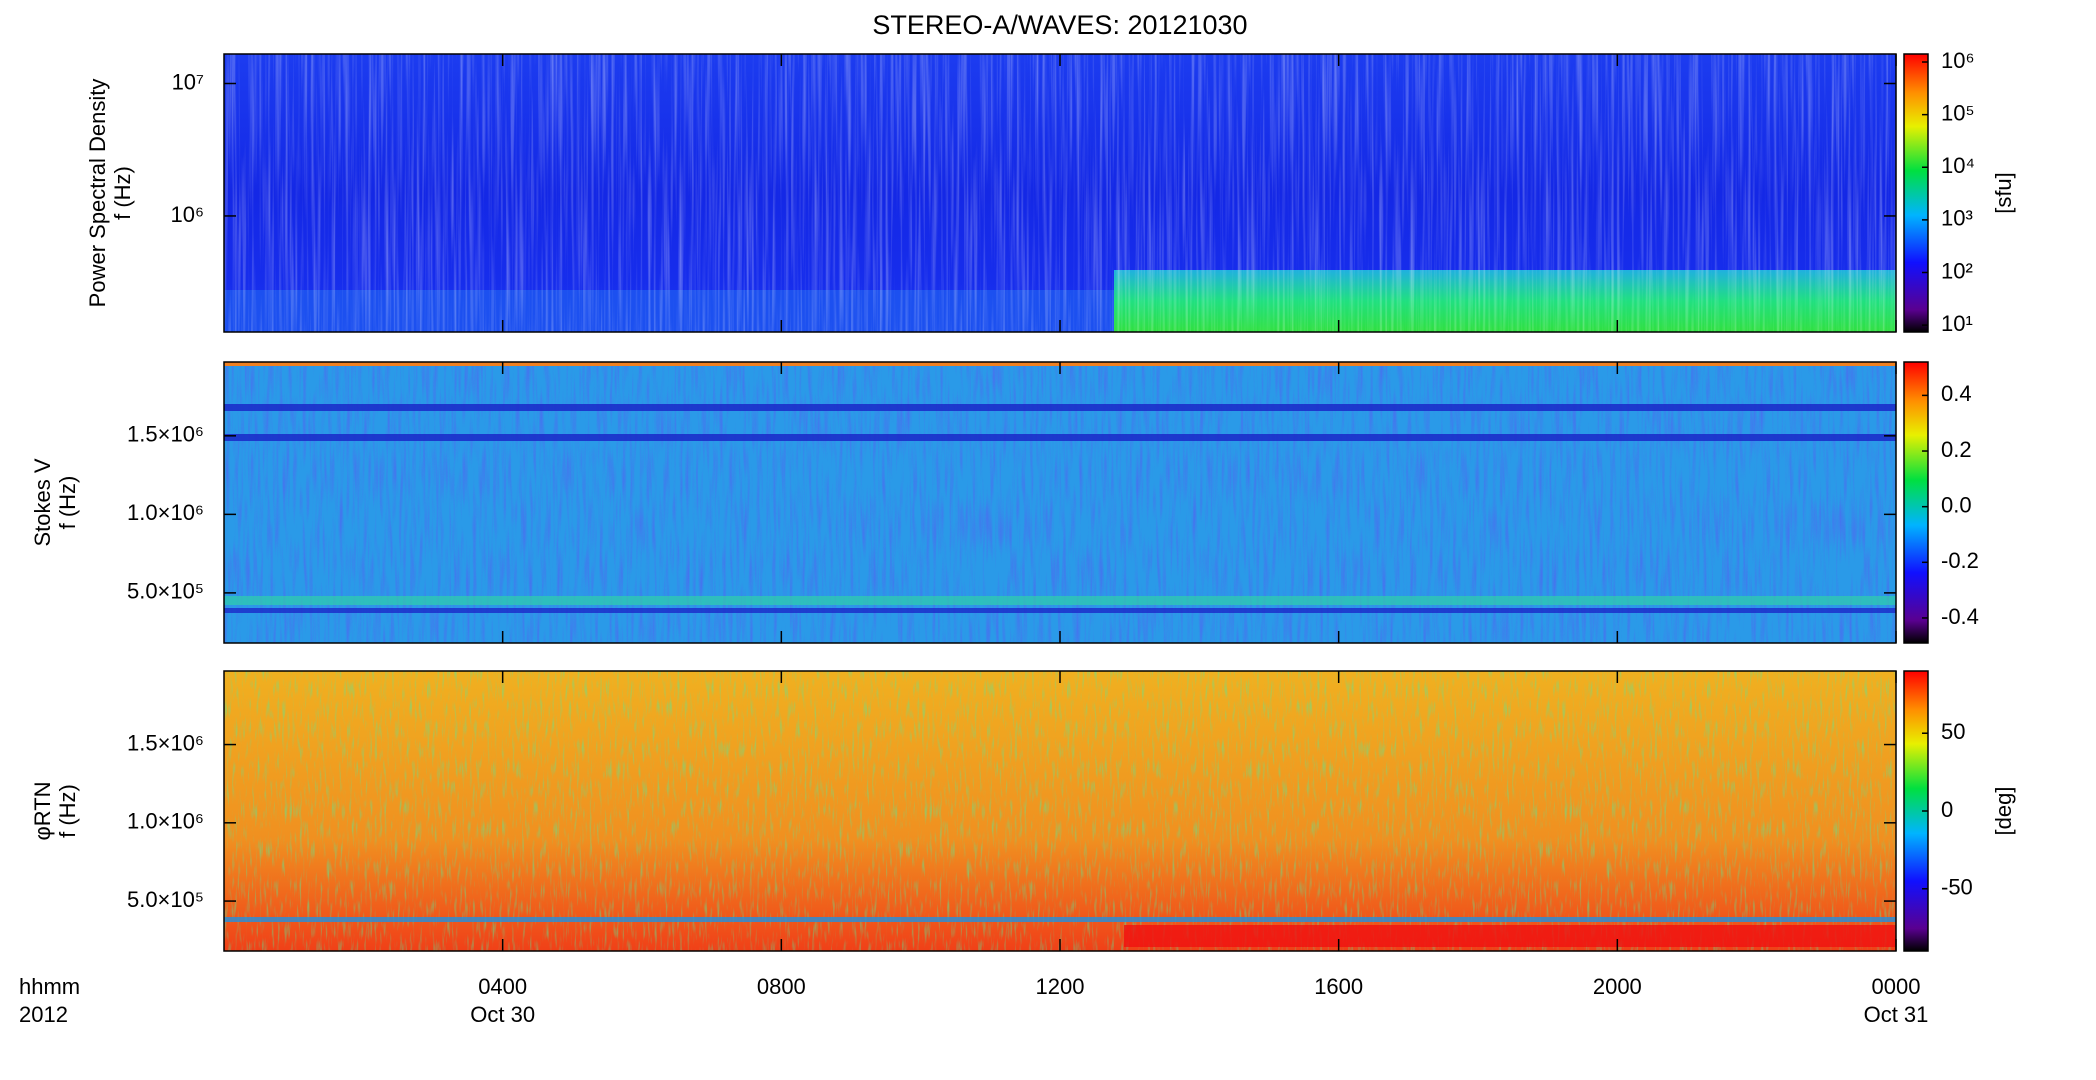 This screenshot has height=1080, width=2096. What do you see at coordinates (1957, 218) in the screenshot?
I see `colorbar-tick-label: 10³` at bounding box center [1957, 218].